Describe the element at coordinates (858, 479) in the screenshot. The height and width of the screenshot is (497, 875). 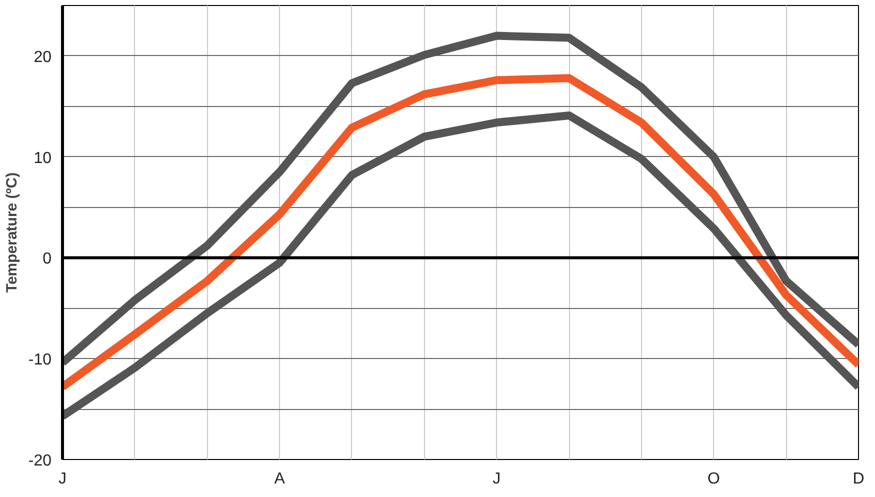
I see `x-tick-label: D` at that location.